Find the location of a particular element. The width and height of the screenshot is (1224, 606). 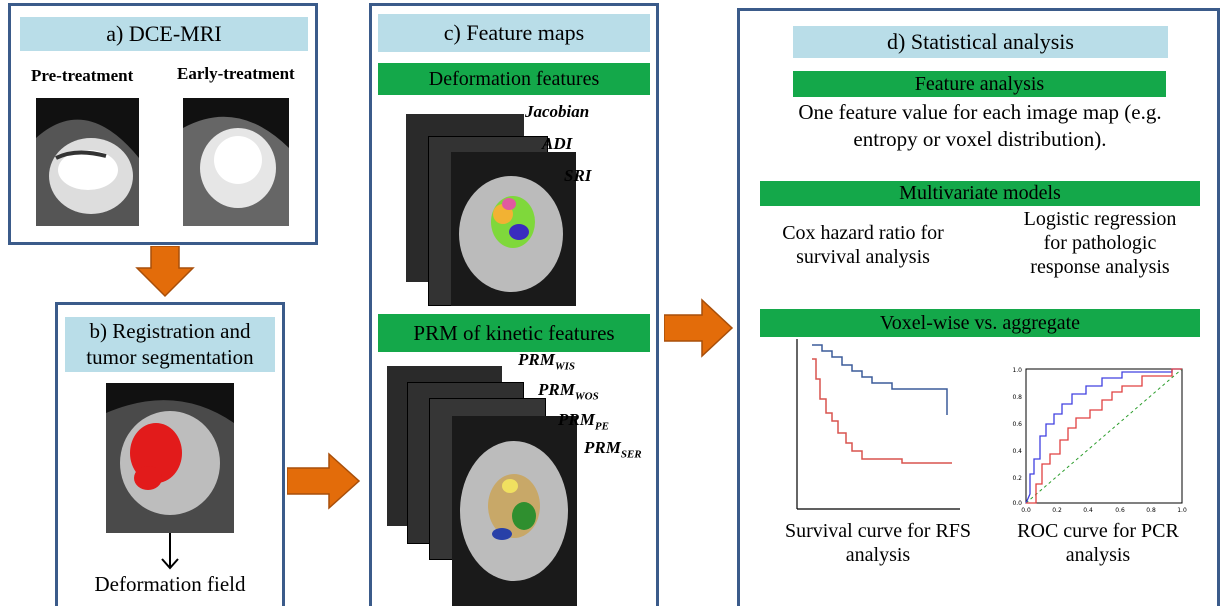

roc-ytick-4: 0.4 is located at coordinates (1017, 451).